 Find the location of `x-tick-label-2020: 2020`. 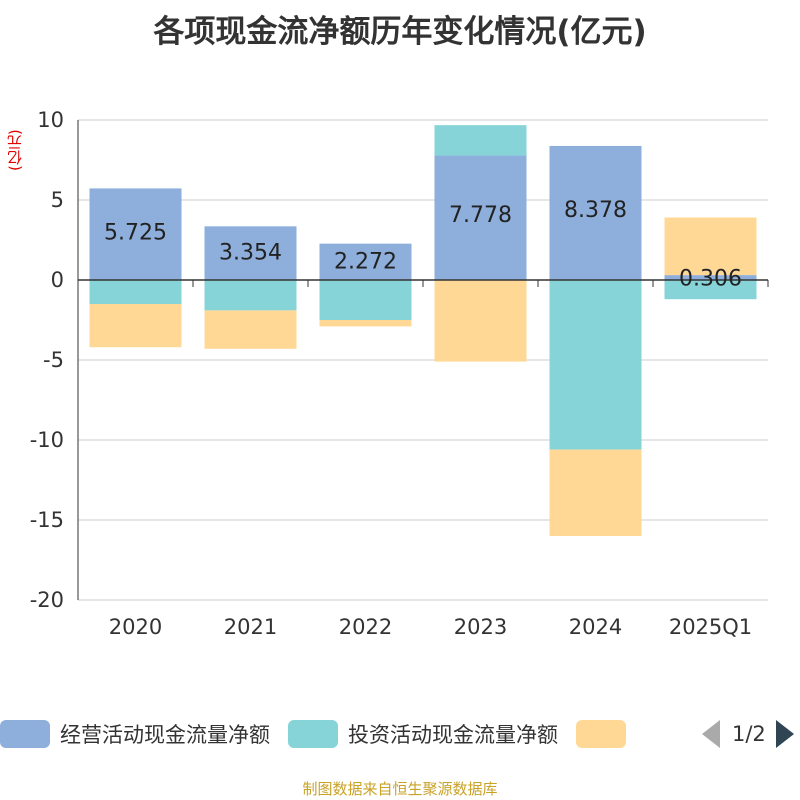

x-tick-label-2020: 2020 is located at coordinates (135, 627).